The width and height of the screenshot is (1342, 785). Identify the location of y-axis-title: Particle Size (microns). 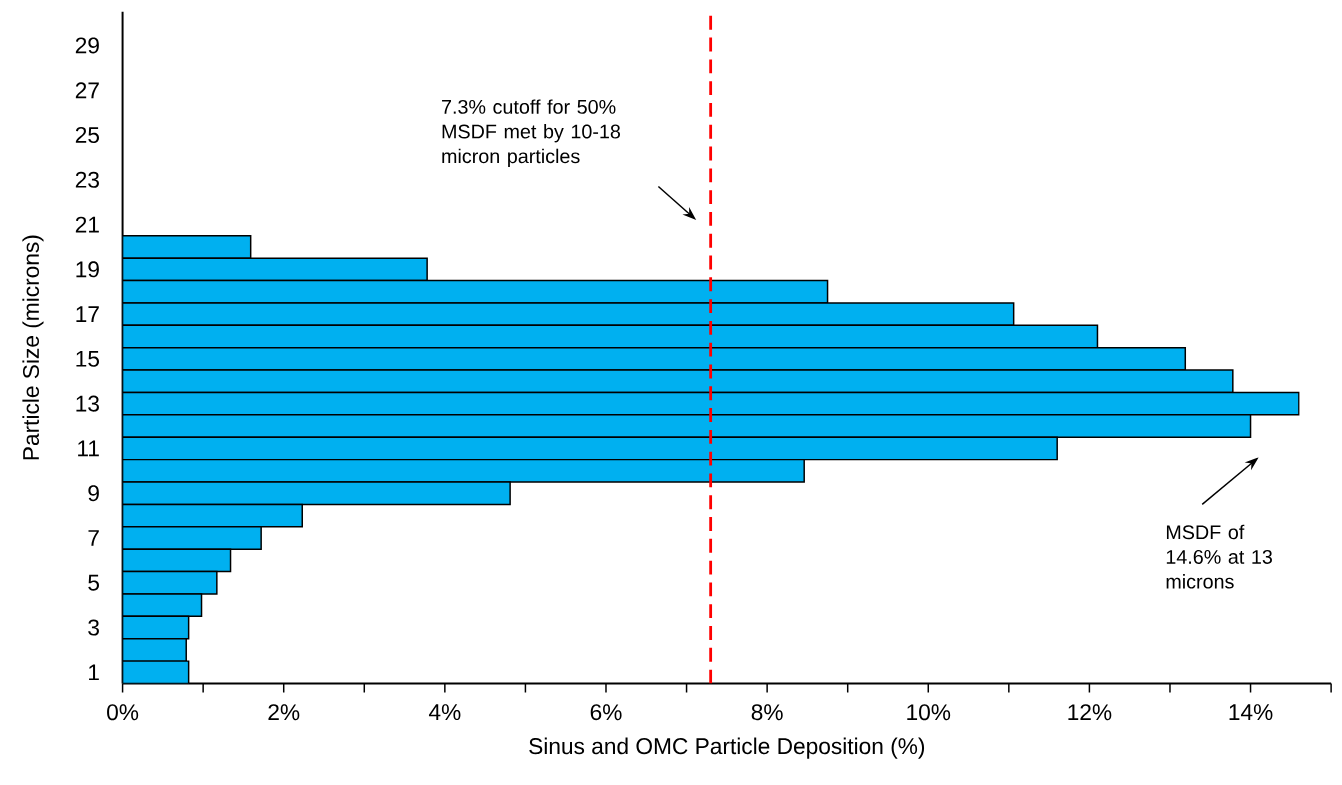
(33, 347).